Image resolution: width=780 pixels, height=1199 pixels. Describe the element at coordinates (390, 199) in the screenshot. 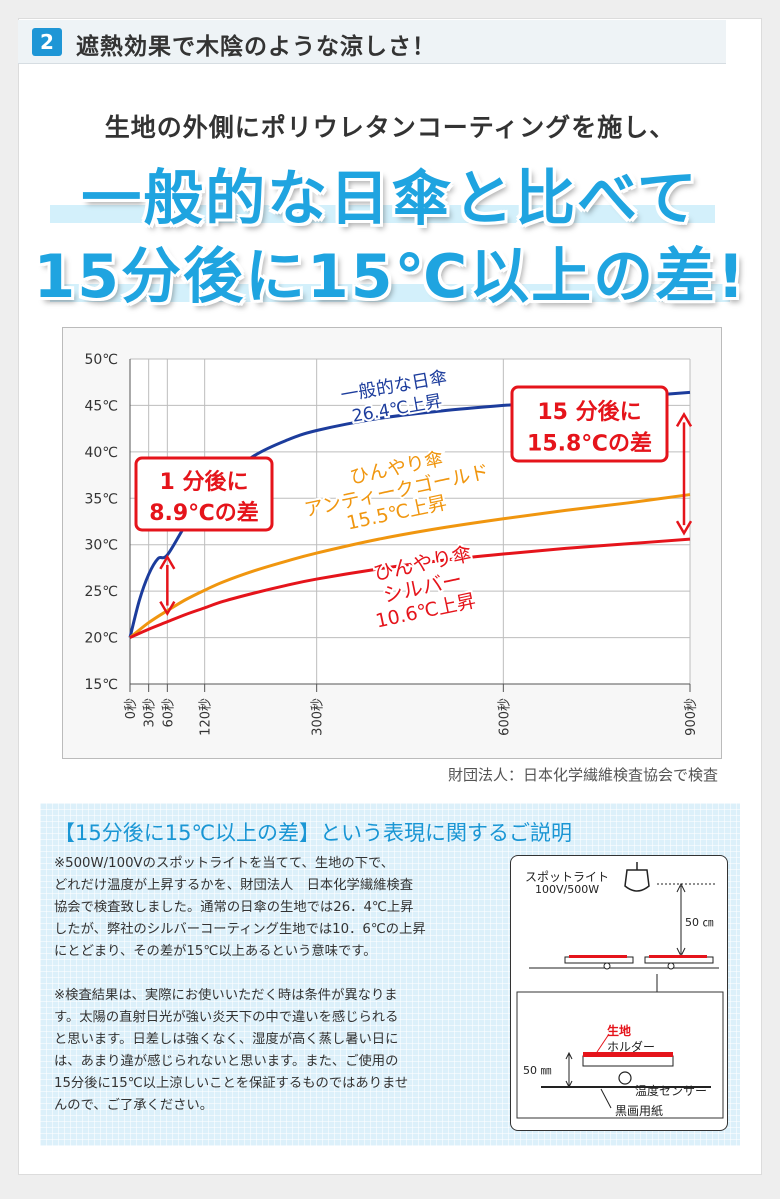

I see `headline-line-1: 一般的な日傘と比べて` at that location.